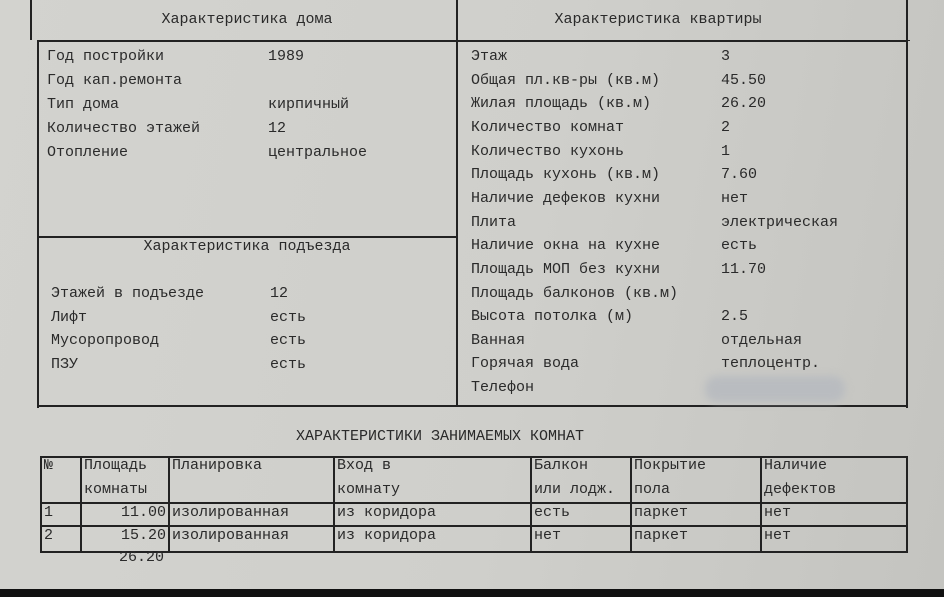 This screenshot has height=597, width=944. Describe the element at coordinates (318, 152) in the screenshot. I see `field-value: центральное` at that location.